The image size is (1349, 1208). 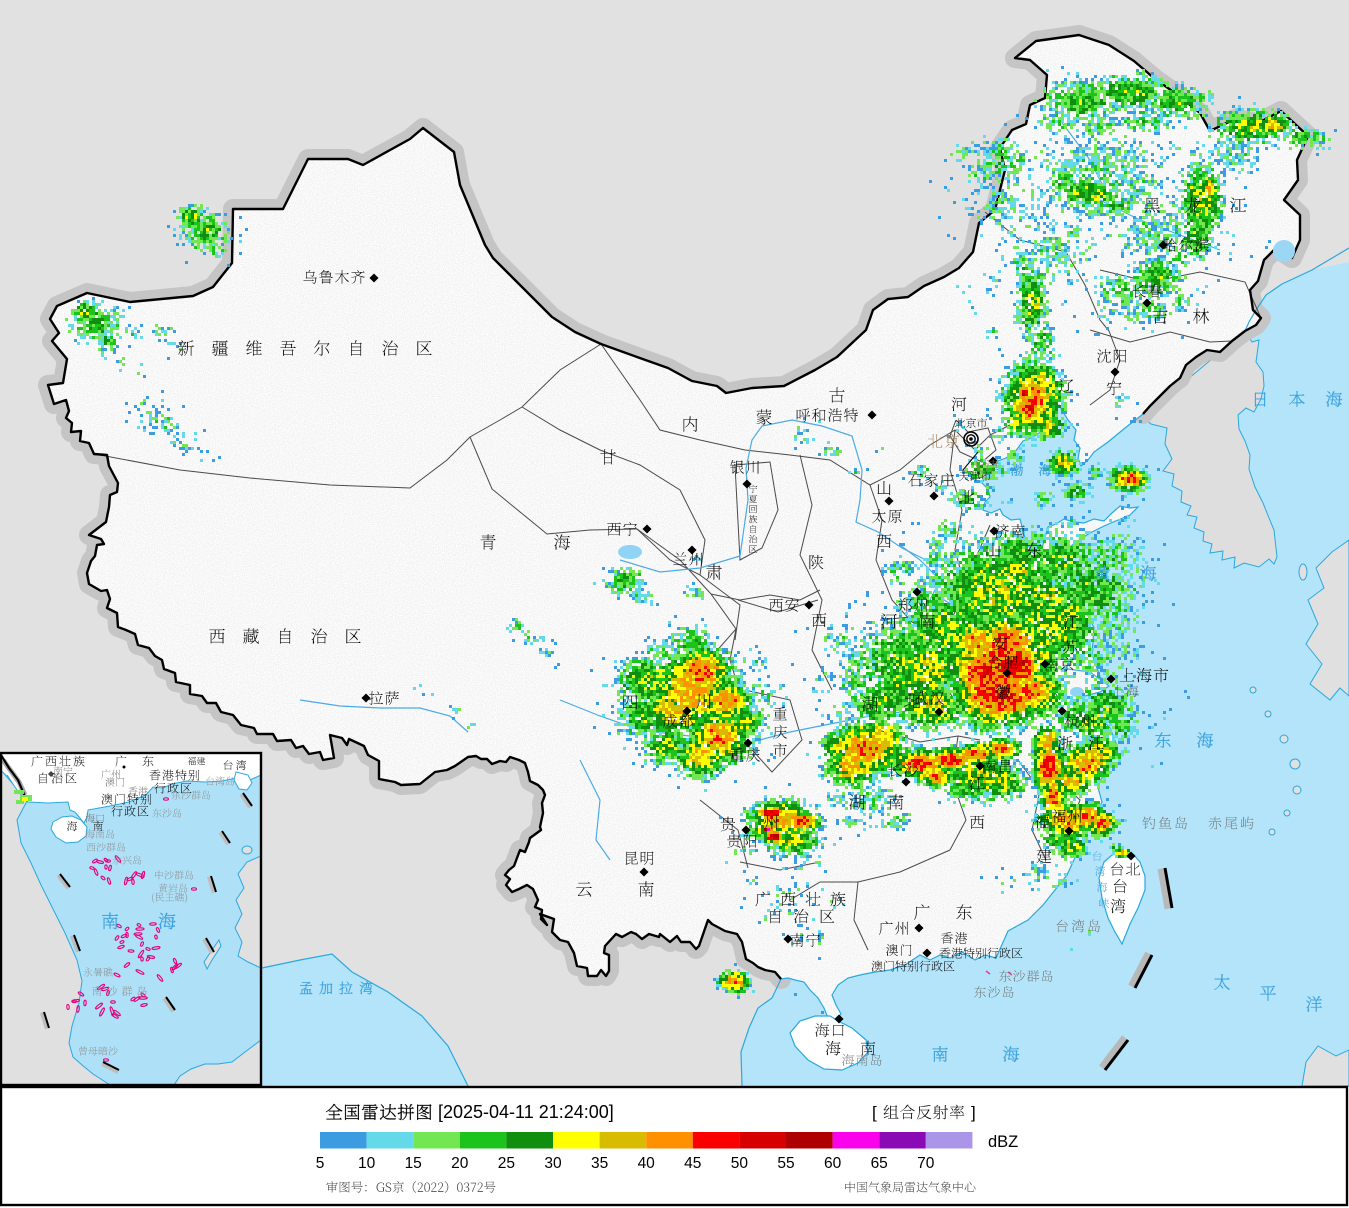 I want to click on svg-text: [2025-04-11 21:24:00], so click(x=526, y=1112).